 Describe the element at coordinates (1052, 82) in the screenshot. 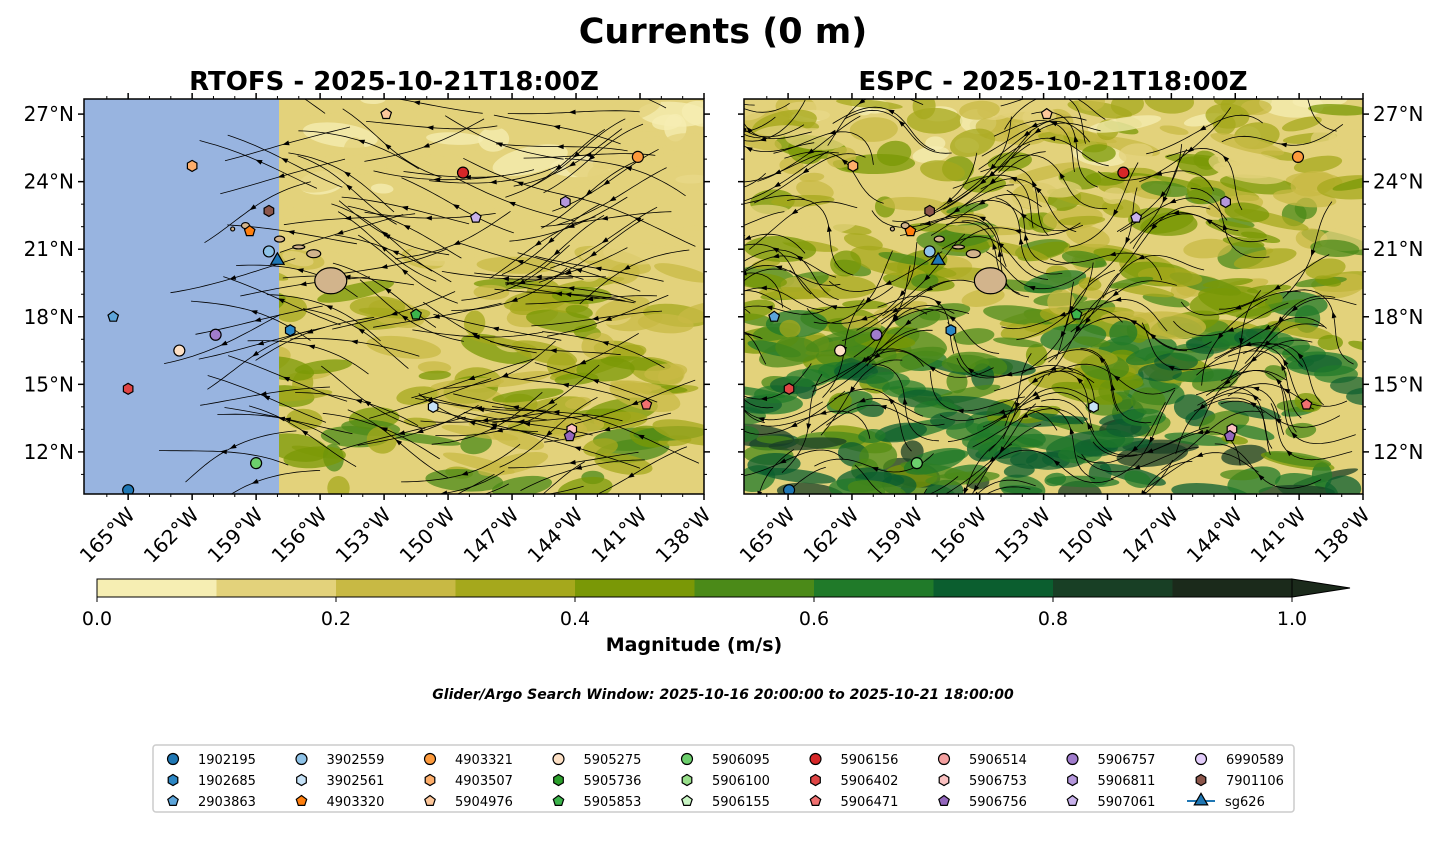

I see `panel-title-espc: ESPC - 2025-10-21T18:00Z` at that location.